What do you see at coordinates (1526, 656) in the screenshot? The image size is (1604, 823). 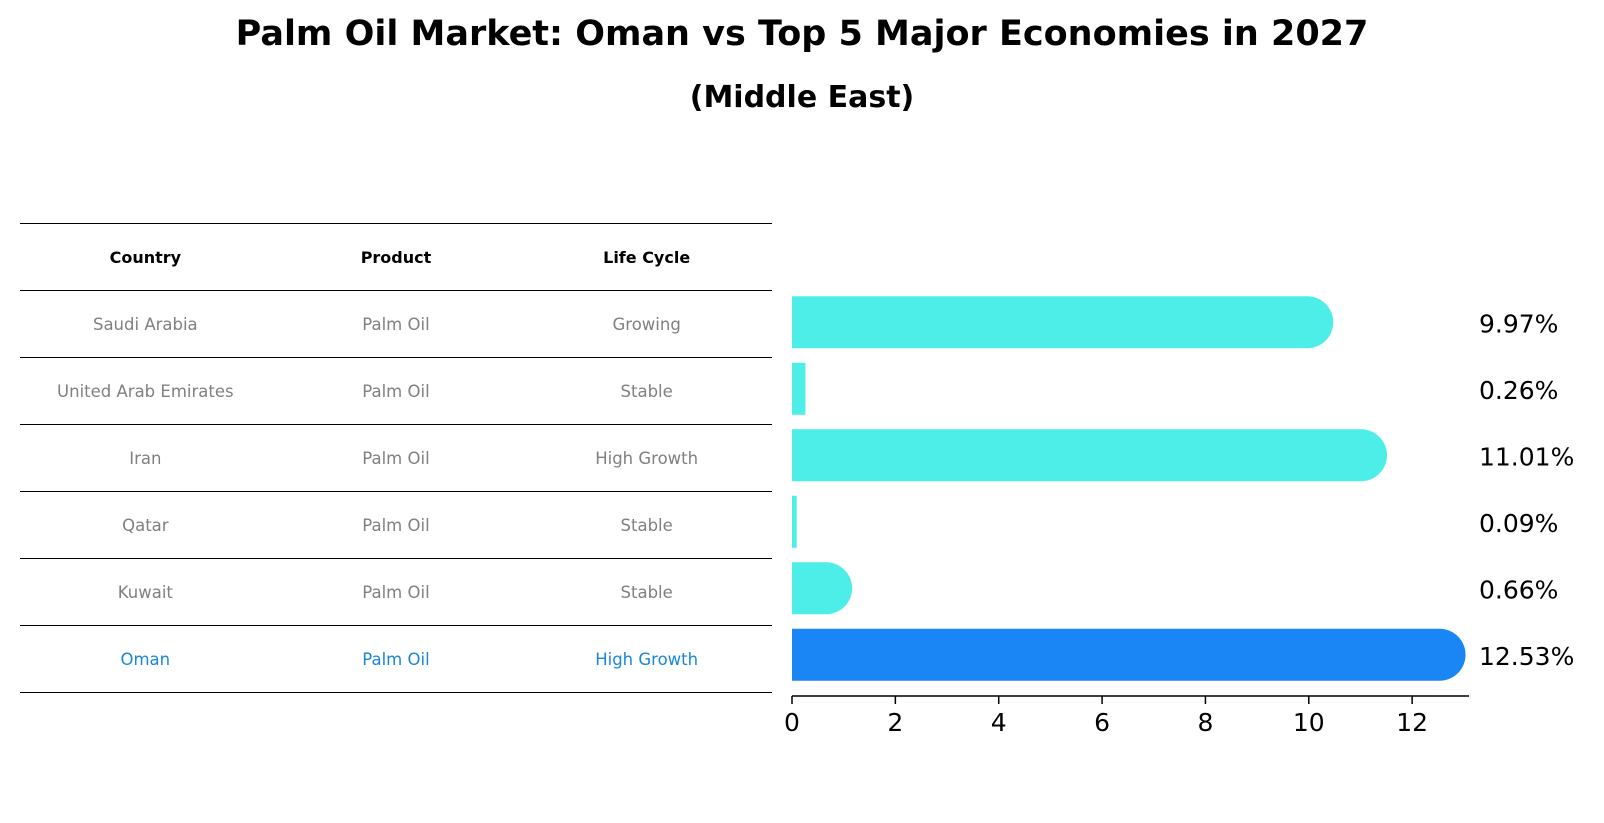 I see `data-label: 12.53%` at bounding box center [1526, 656].